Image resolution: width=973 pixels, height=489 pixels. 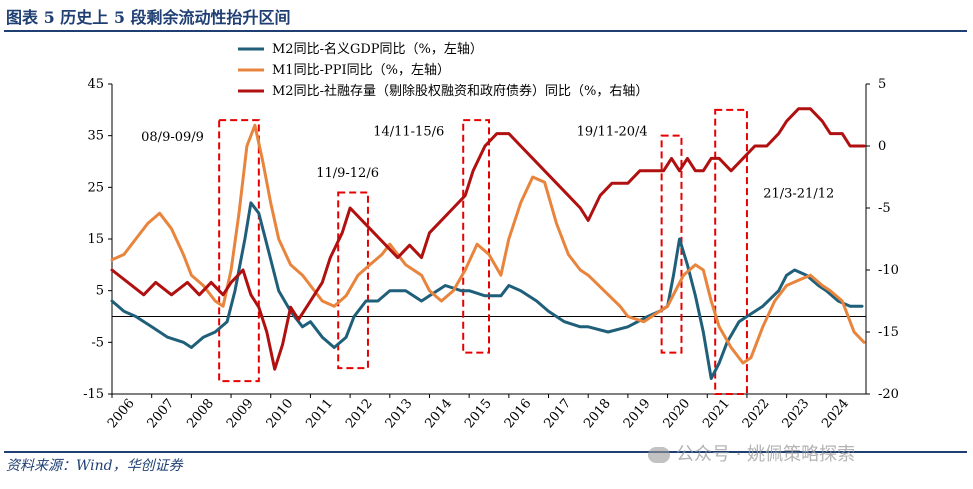 What do you see at coordinates (361, 70) in the screenshot?
I see `legend-label-m1_ppi: M1同比-PPI同比（%，左轴）` at bounding box center [361, 70].